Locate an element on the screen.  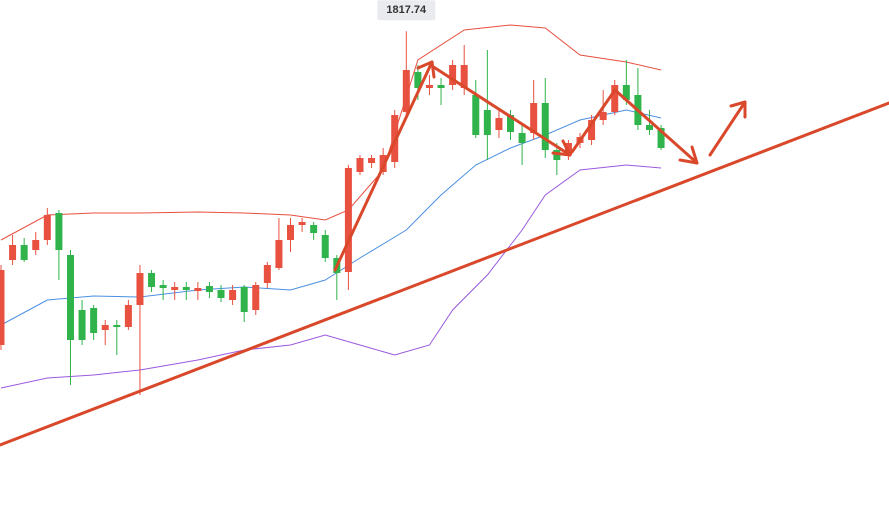
max-label-box is located at coordinates (406, 10).